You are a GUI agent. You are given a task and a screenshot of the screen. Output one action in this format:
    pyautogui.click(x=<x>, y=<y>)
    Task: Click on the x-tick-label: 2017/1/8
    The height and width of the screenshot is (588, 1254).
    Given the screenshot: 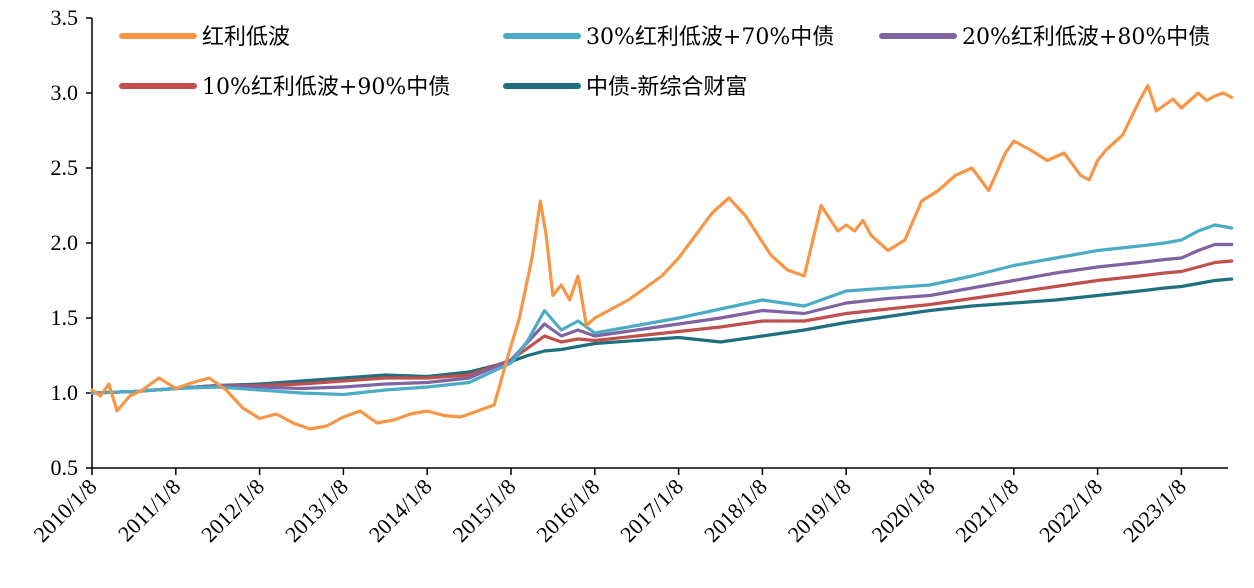 What is the action you would take?
    pyautogui.click(x=651, y=510)
    